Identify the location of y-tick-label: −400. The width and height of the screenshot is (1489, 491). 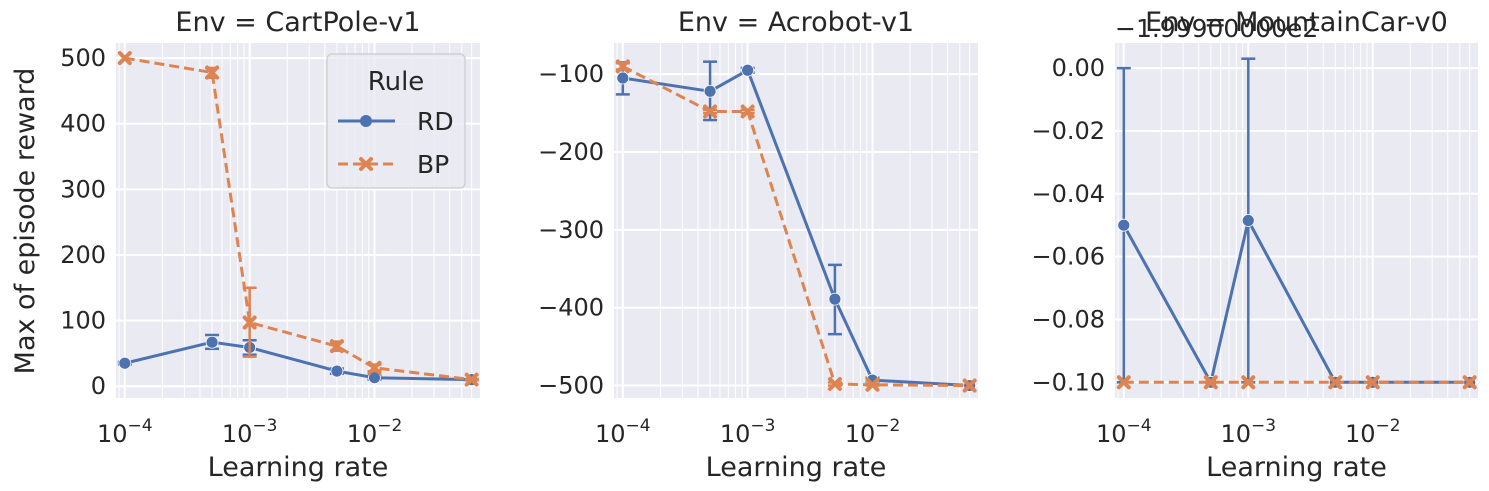
(571, 308).